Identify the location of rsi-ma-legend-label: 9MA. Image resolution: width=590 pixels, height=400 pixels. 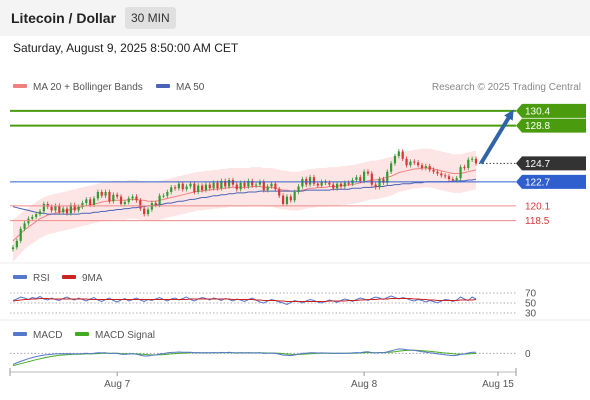
(92, 278).